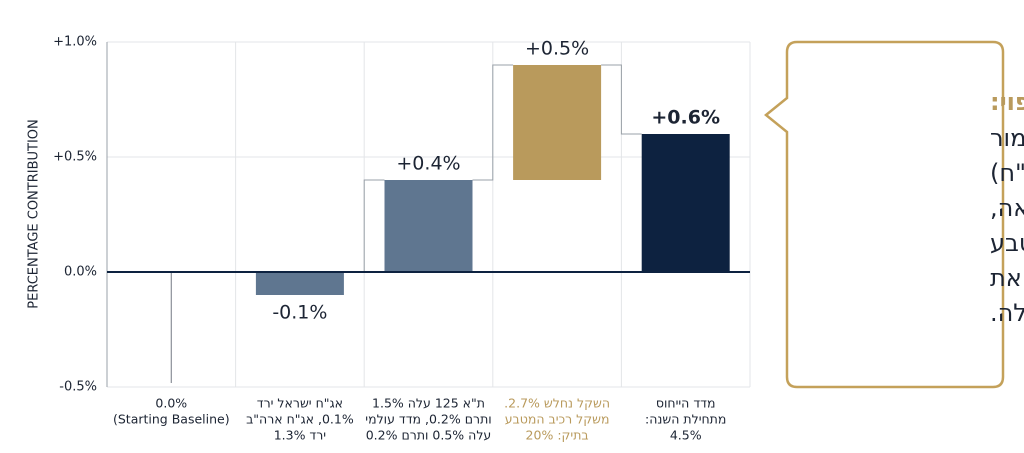  What do you see at coordinates (685, 419) in the screenshot?
I see `x-tick-label: מתחילת השנה:` at bounding box center [685, 419].